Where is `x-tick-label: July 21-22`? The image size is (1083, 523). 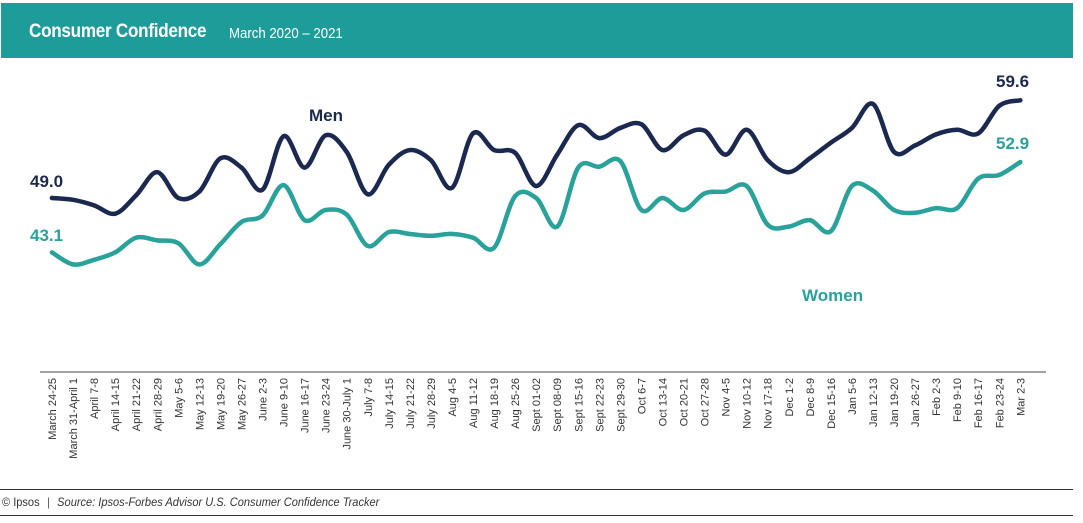
x-tick-label: July 21-22 is located at coordinates (411, 403).